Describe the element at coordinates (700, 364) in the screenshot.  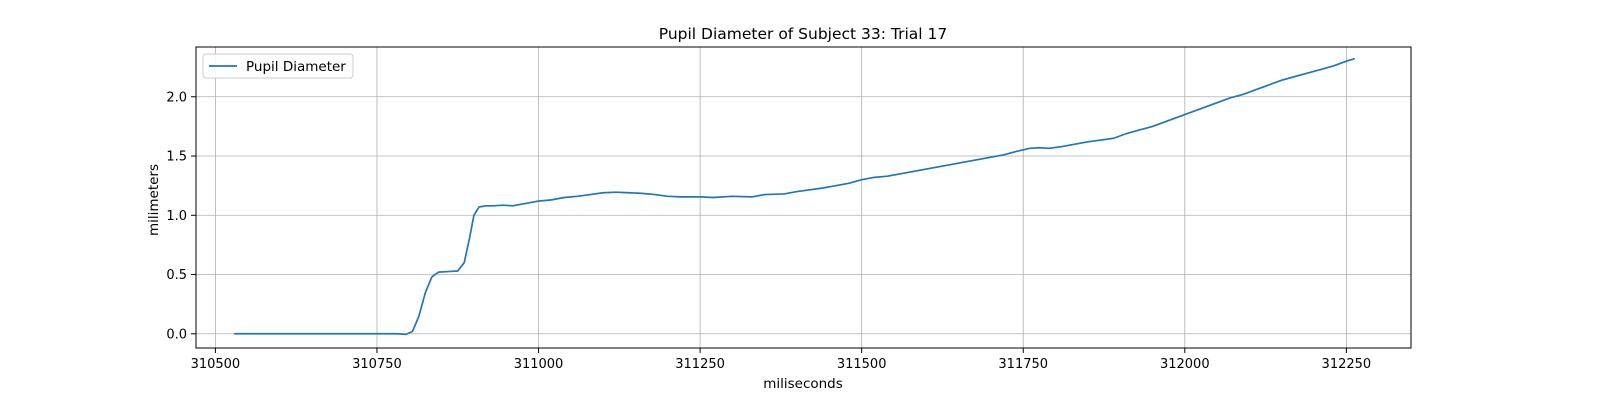
I see `x-tick-label: 311250` at that location.